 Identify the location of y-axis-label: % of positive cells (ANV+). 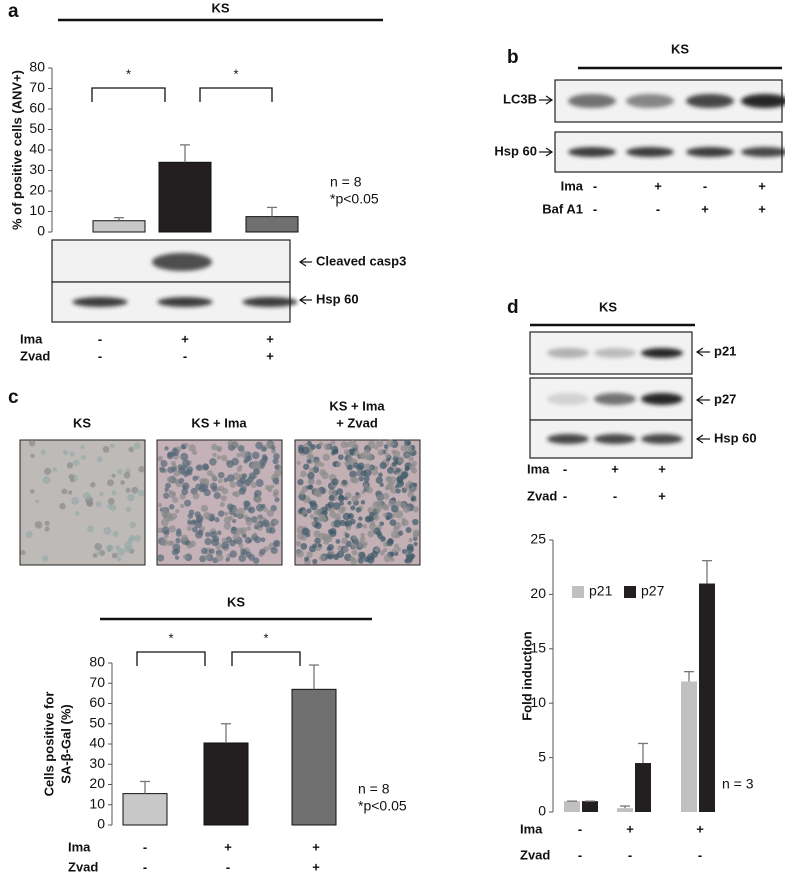
(16, 150).